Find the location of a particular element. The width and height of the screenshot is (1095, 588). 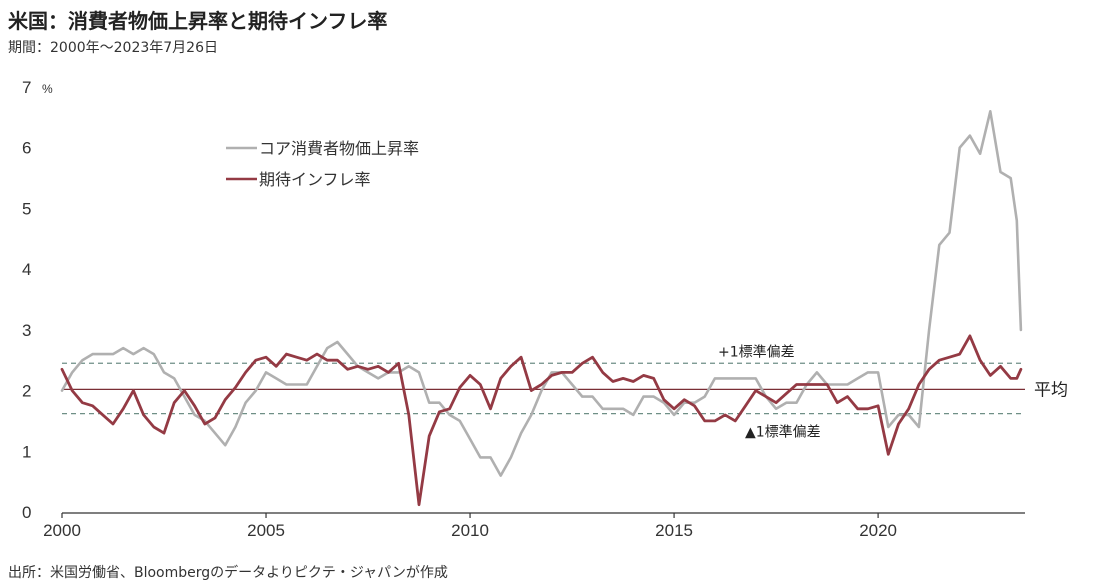

legend-label: コア消費者物価上昇率 is located at coordinates (339, 148).